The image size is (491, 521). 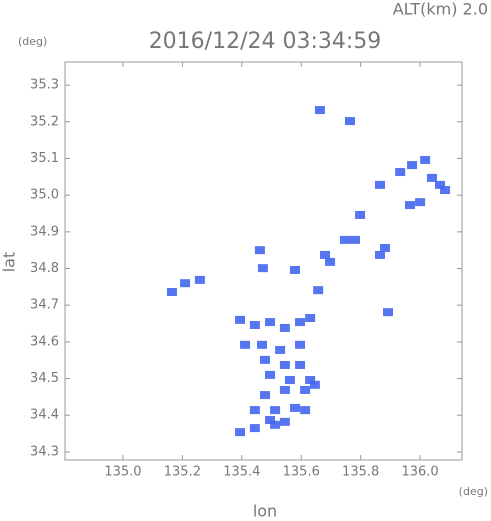 I want to click on x-tick-label: 135.6, so click(x=301, y=472).